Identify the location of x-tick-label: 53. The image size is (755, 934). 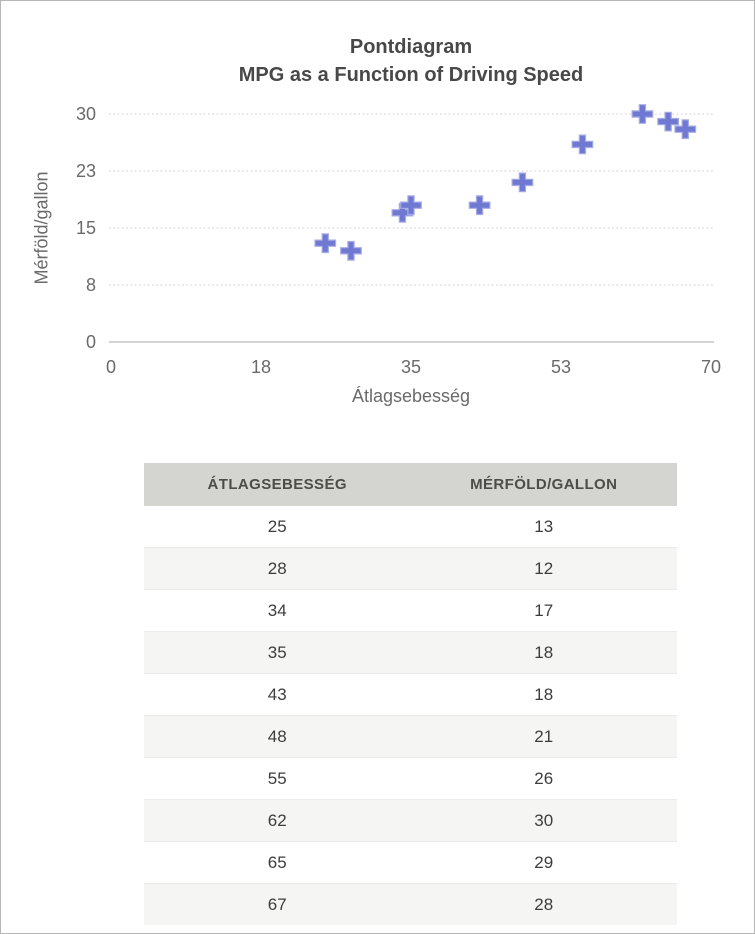
(561, 367).